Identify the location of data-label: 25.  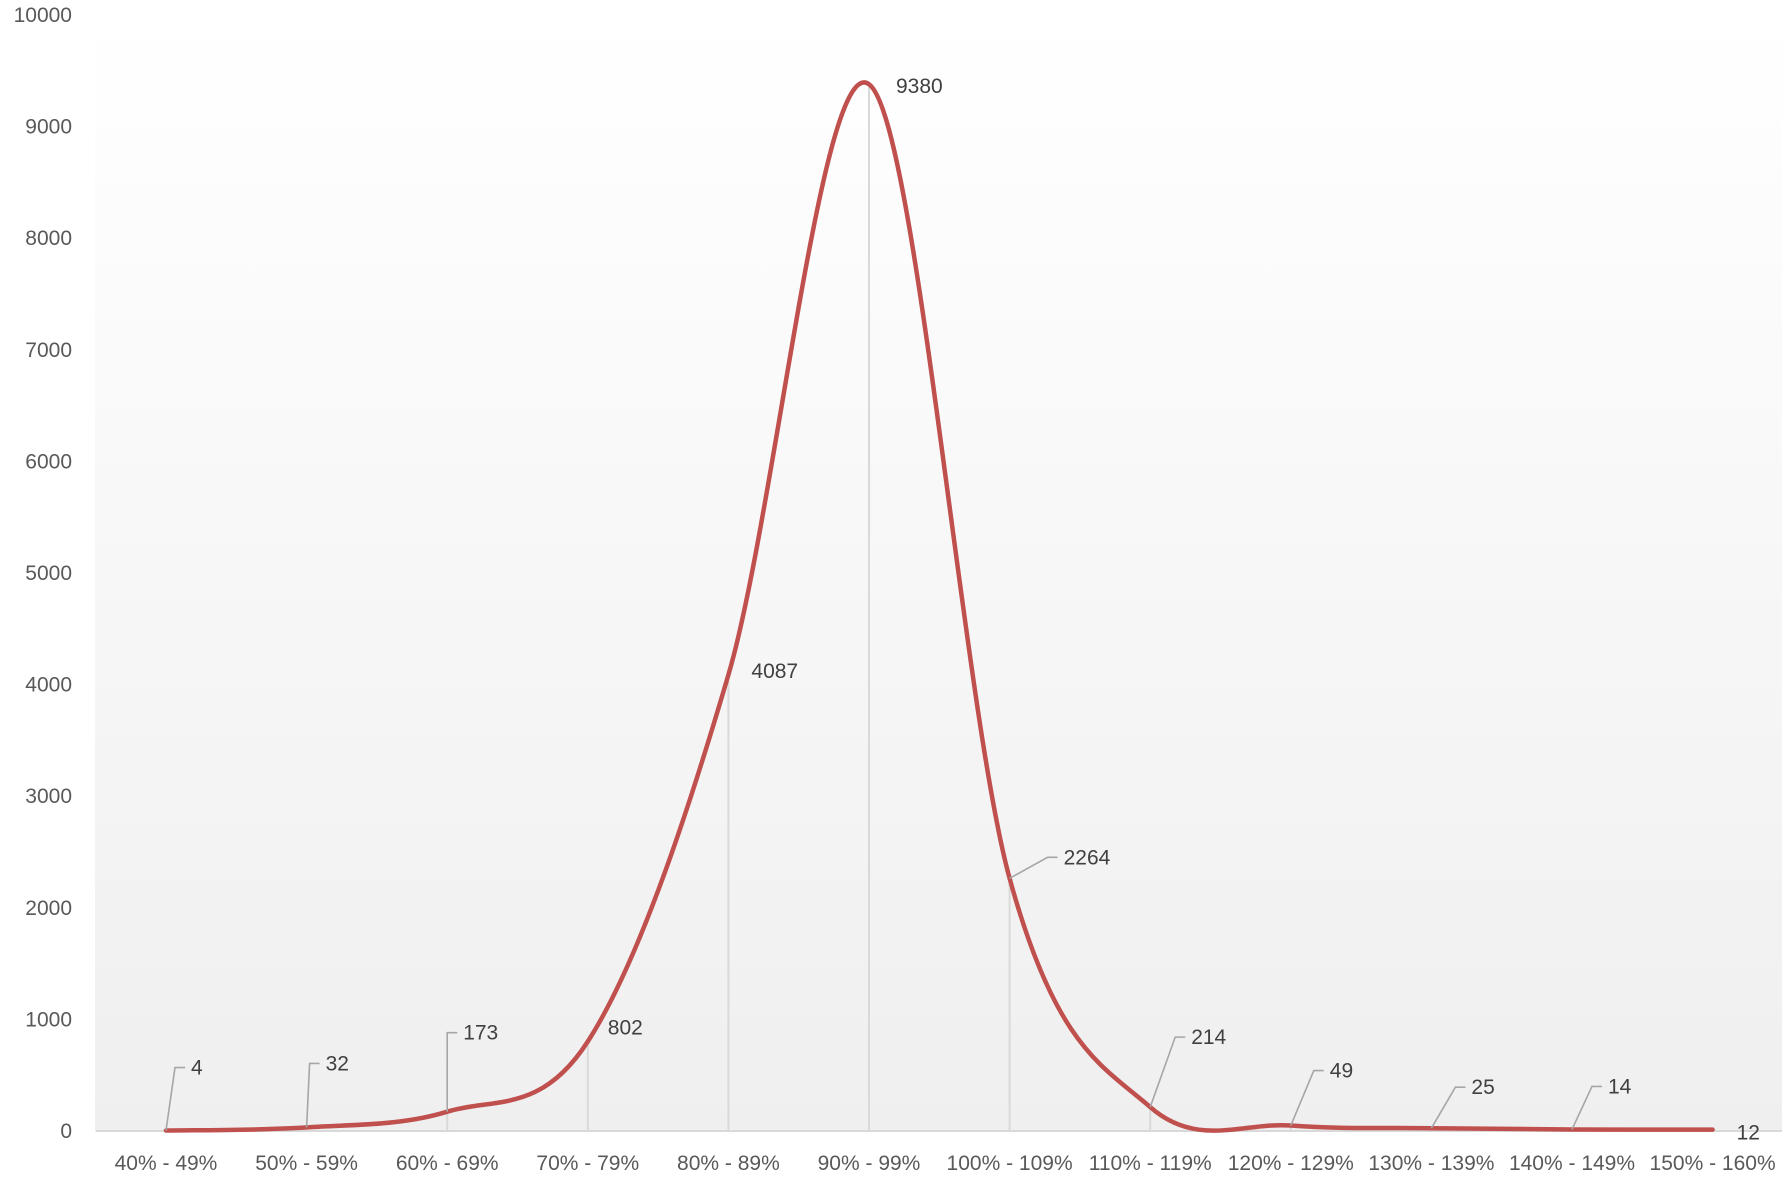
(1482, 1087).